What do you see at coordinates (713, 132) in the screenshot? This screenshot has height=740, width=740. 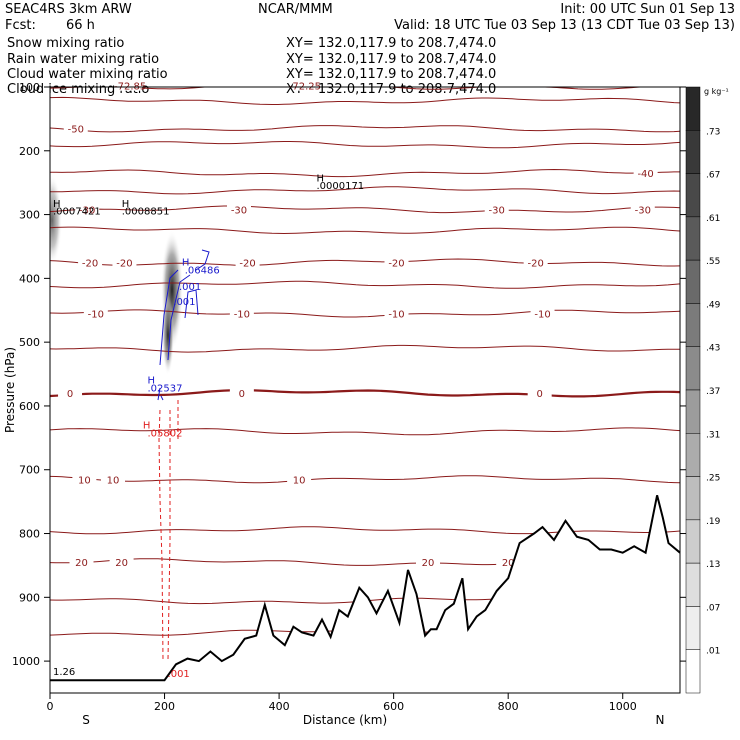 I see `colorbar-label: .73` at bounding box center [713, 132].